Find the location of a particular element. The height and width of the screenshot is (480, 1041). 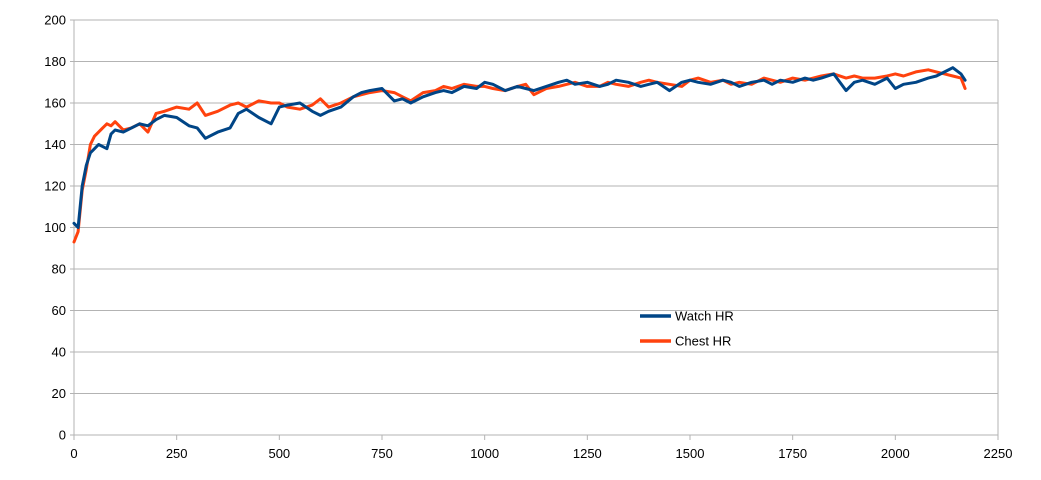

y-tick-label: 100 is located at coordinates (55, 227).